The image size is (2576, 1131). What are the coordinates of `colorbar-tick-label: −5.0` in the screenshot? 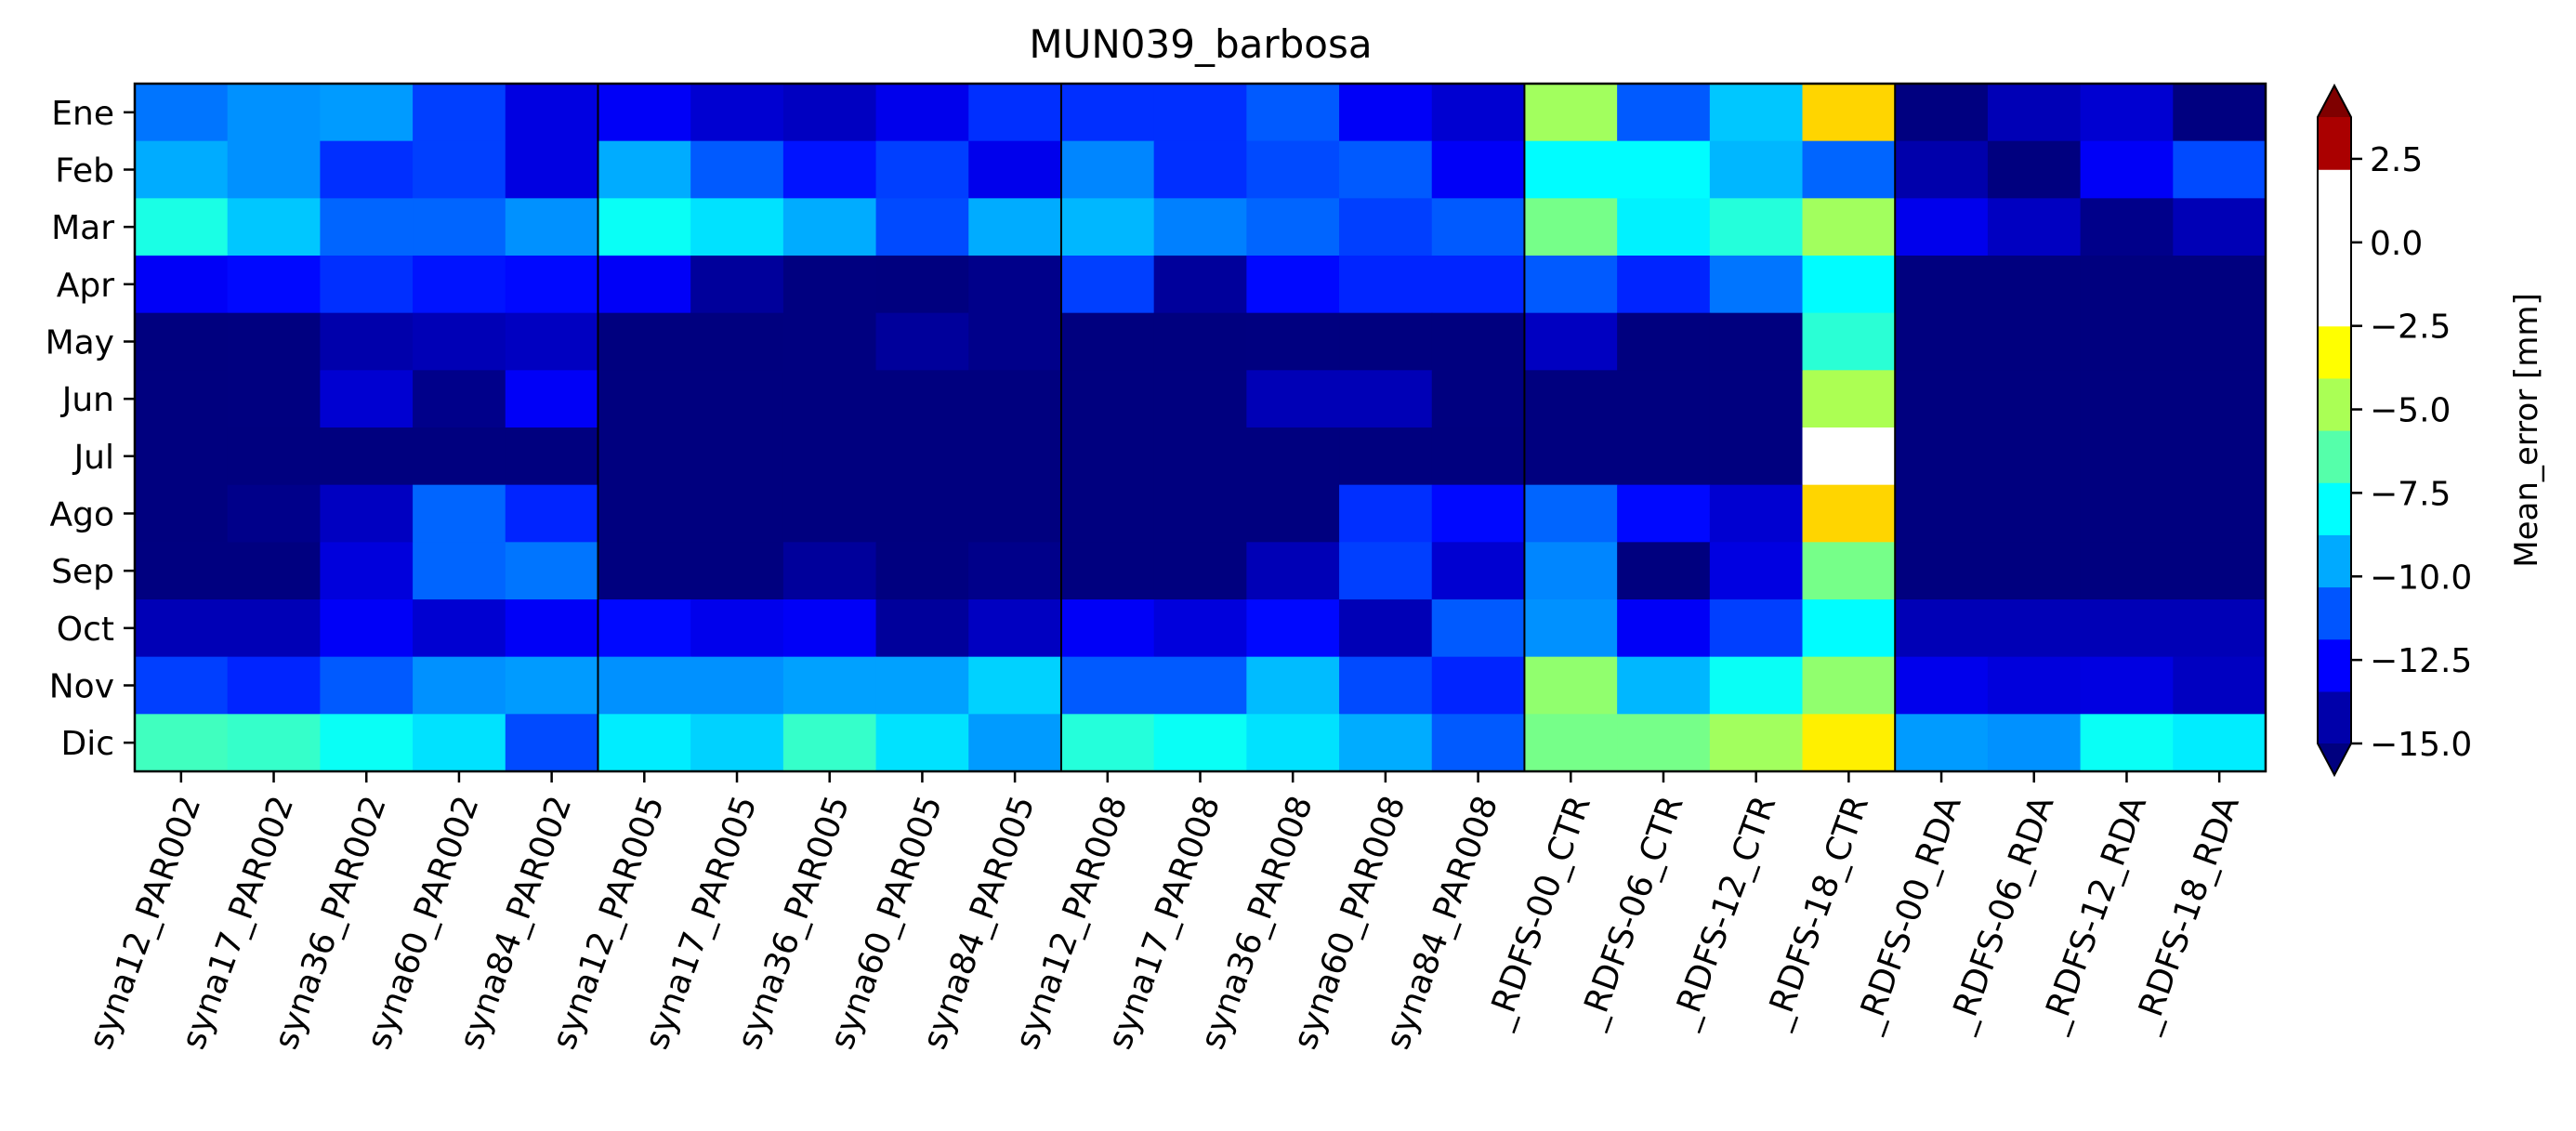 It's located at (2410, 411).